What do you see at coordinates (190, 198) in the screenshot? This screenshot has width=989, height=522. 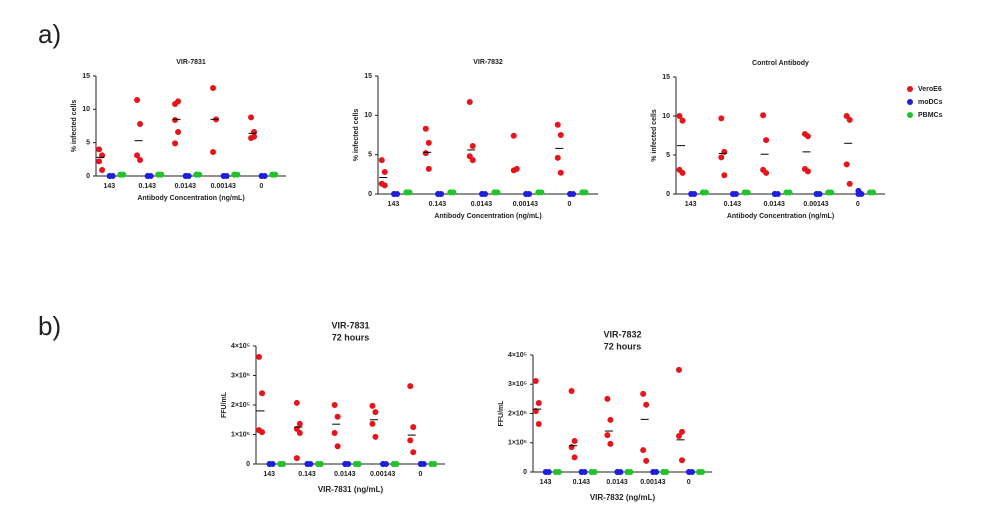 I see `x-axis-label: Antibody Concentration (ng/mL)` at bounding box center [190, 198].